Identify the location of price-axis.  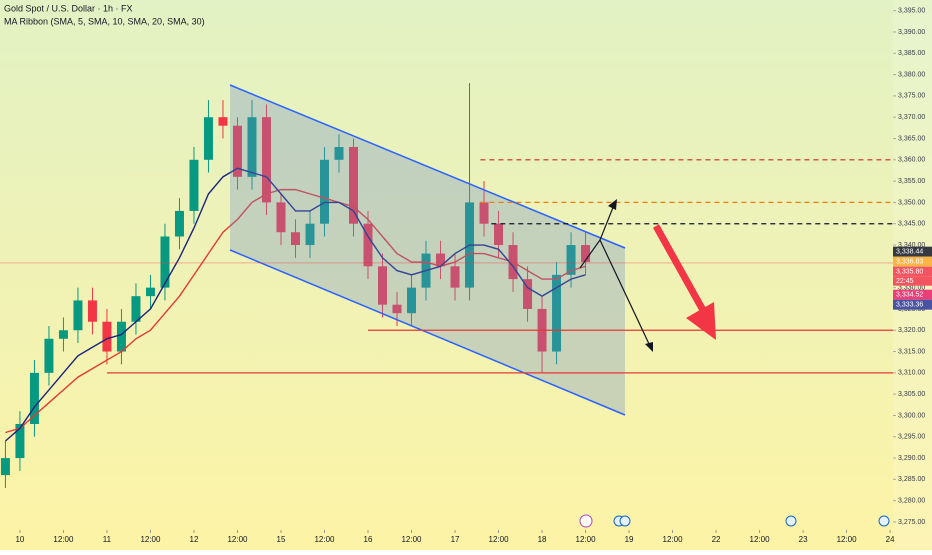
(912, 275).